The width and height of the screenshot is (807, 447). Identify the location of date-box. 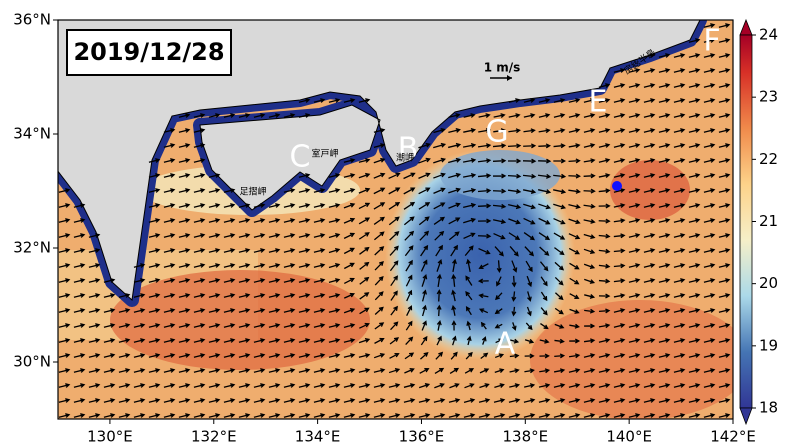
(149, 52).